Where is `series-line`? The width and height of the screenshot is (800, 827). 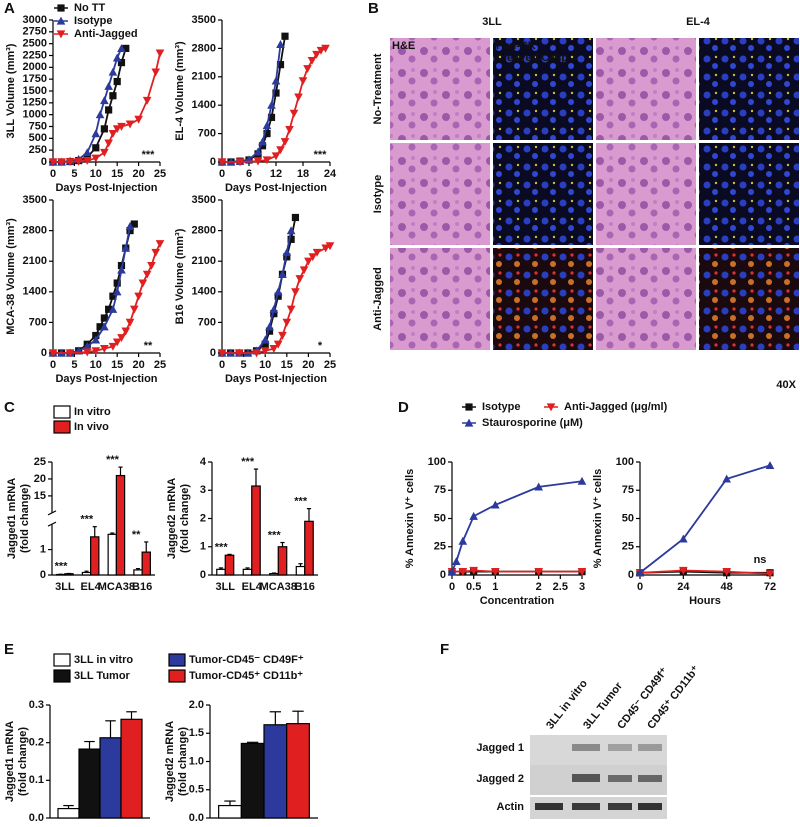 series-line is located at coordinates (705, 572).